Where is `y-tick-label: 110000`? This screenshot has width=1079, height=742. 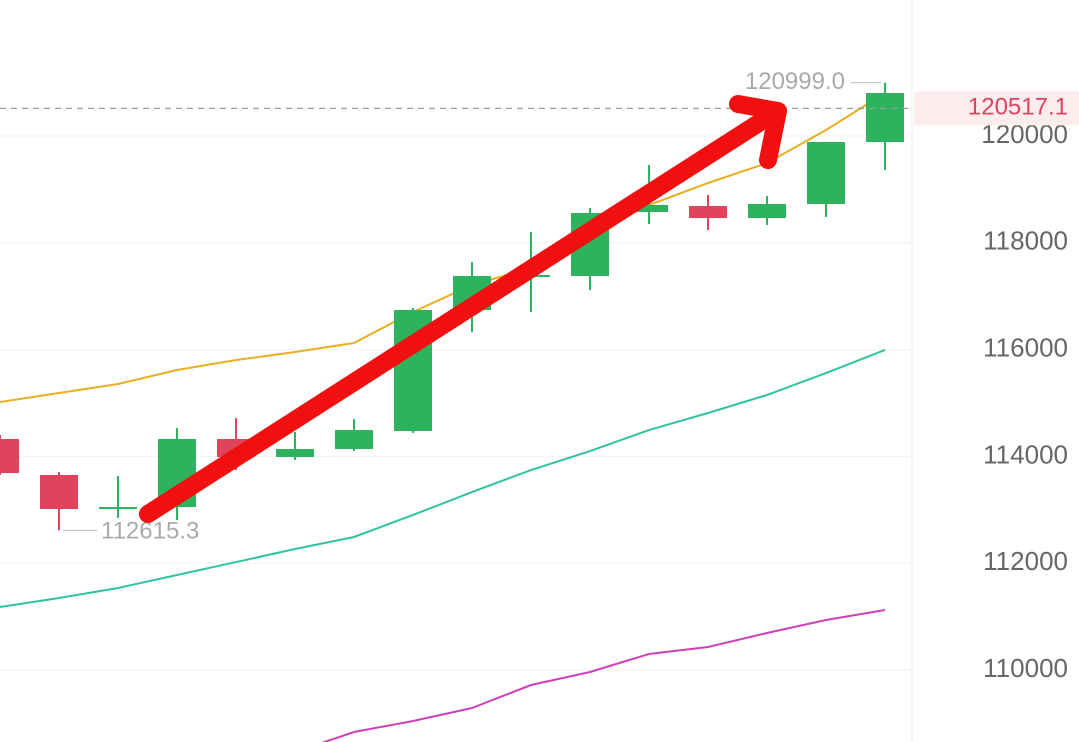
y-tick-label: 110000 is located at coordinates (1025, 668).